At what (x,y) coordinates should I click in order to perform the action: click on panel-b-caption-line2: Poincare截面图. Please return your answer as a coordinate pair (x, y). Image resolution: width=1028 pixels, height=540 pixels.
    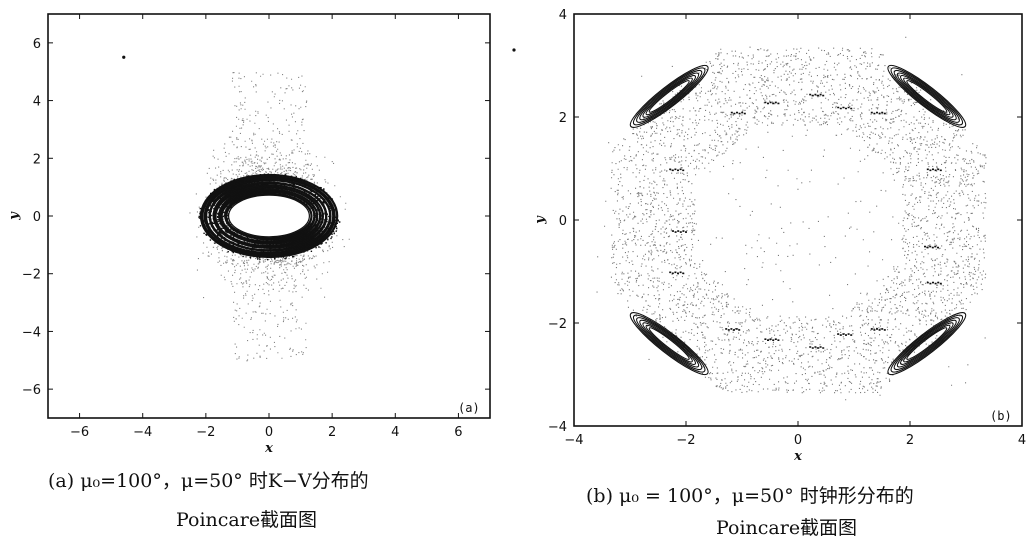
    Looking at the image, I should click on (787, 528).